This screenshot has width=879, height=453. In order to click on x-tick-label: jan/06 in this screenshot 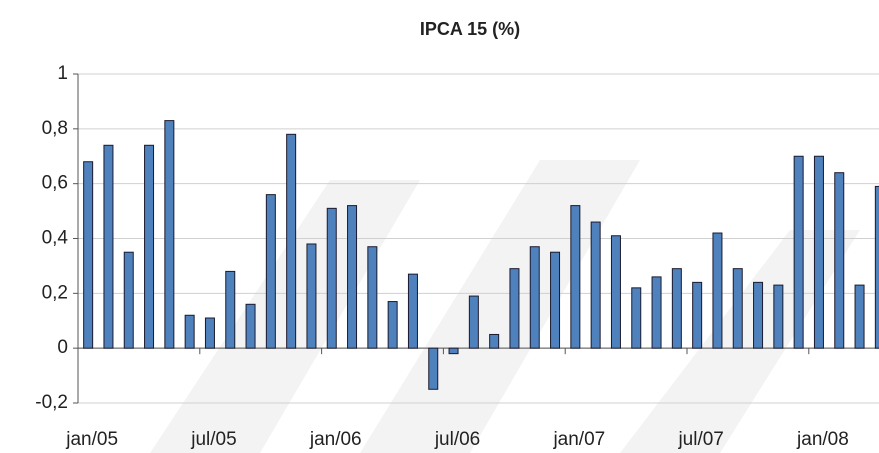, I will do `click(335, 439)`.